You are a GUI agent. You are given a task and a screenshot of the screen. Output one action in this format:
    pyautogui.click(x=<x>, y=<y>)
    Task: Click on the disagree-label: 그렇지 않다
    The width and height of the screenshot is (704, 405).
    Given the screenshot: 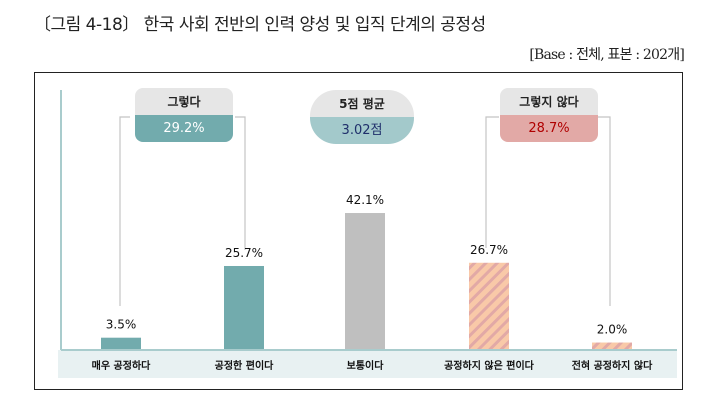 What is the action you would take?
    pyautogui.click(x=549, y=101)
    